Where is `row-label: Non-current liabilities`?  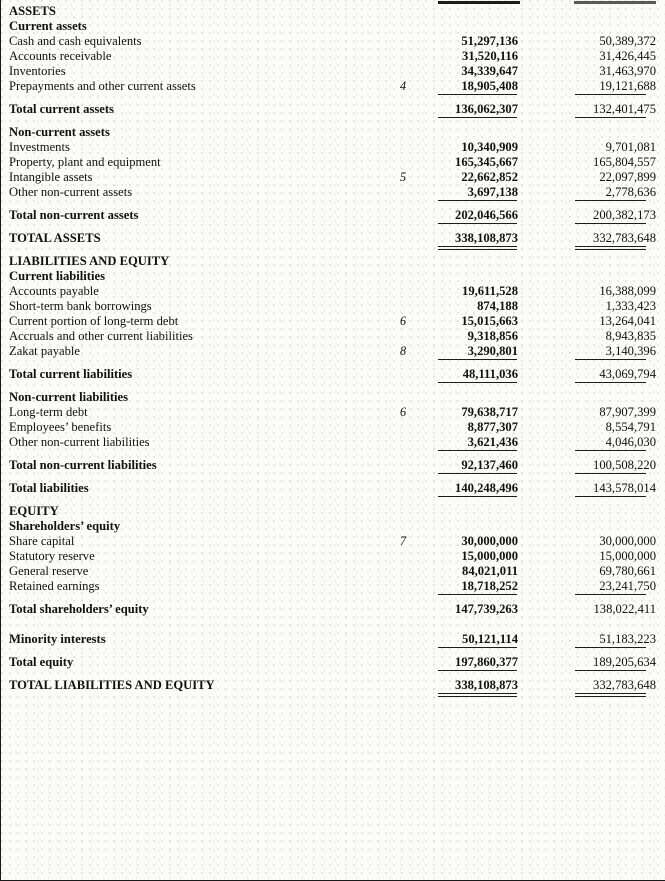 row-label: Non-current liabilities is located at coordinates (69, 397).